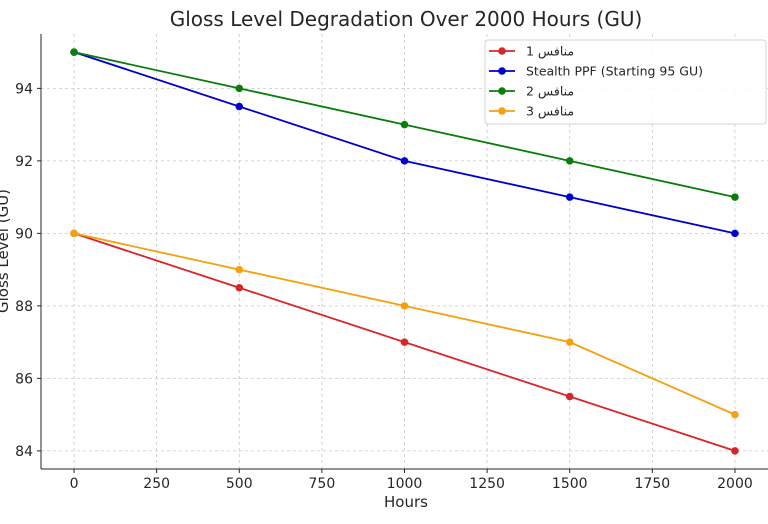  What do you see at coordinates (24, 162) in the screenshot?
I see `y-tick-label: 92` at bounding box center [24, 162].